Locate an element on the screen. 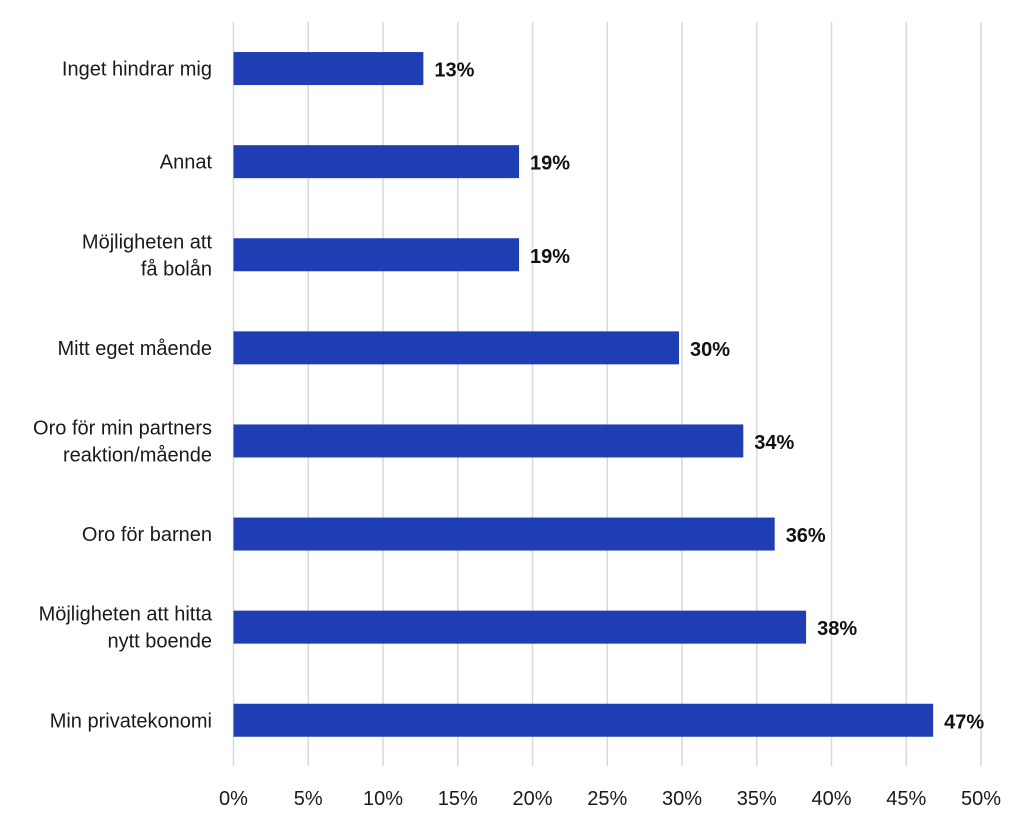 Image resolution: width=1024 pixels, height=823 pixels. category-label-line: Oro för min partners is located at coordinates (122, 428).